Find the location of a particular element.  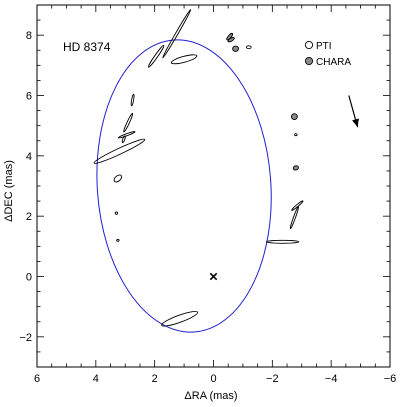

x-axis-label: ΔRA (mas) is located at coordinates (210, 396).